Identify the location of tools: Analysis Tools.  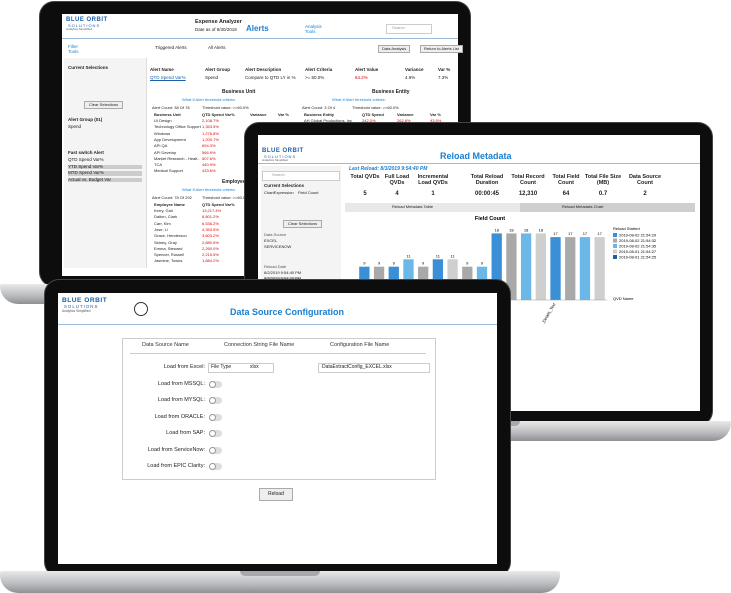
(313, 29).